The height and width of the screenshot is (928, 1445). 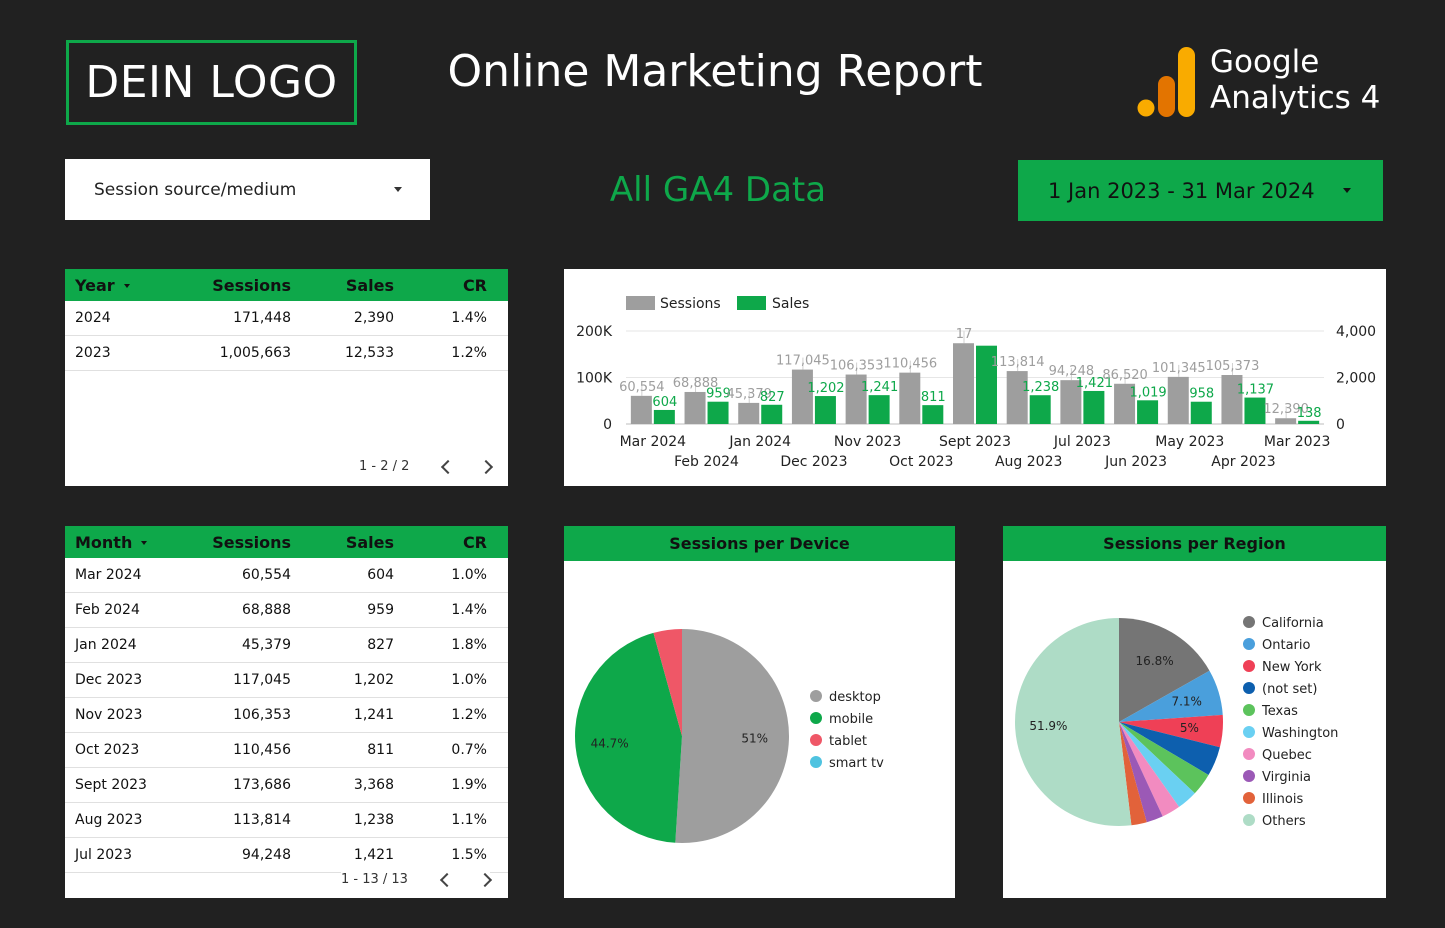 What do you see at coordinates (103, 855) in the screenshot?
I see `table-cell: Jul 2023` at bounding box center [103, 855].